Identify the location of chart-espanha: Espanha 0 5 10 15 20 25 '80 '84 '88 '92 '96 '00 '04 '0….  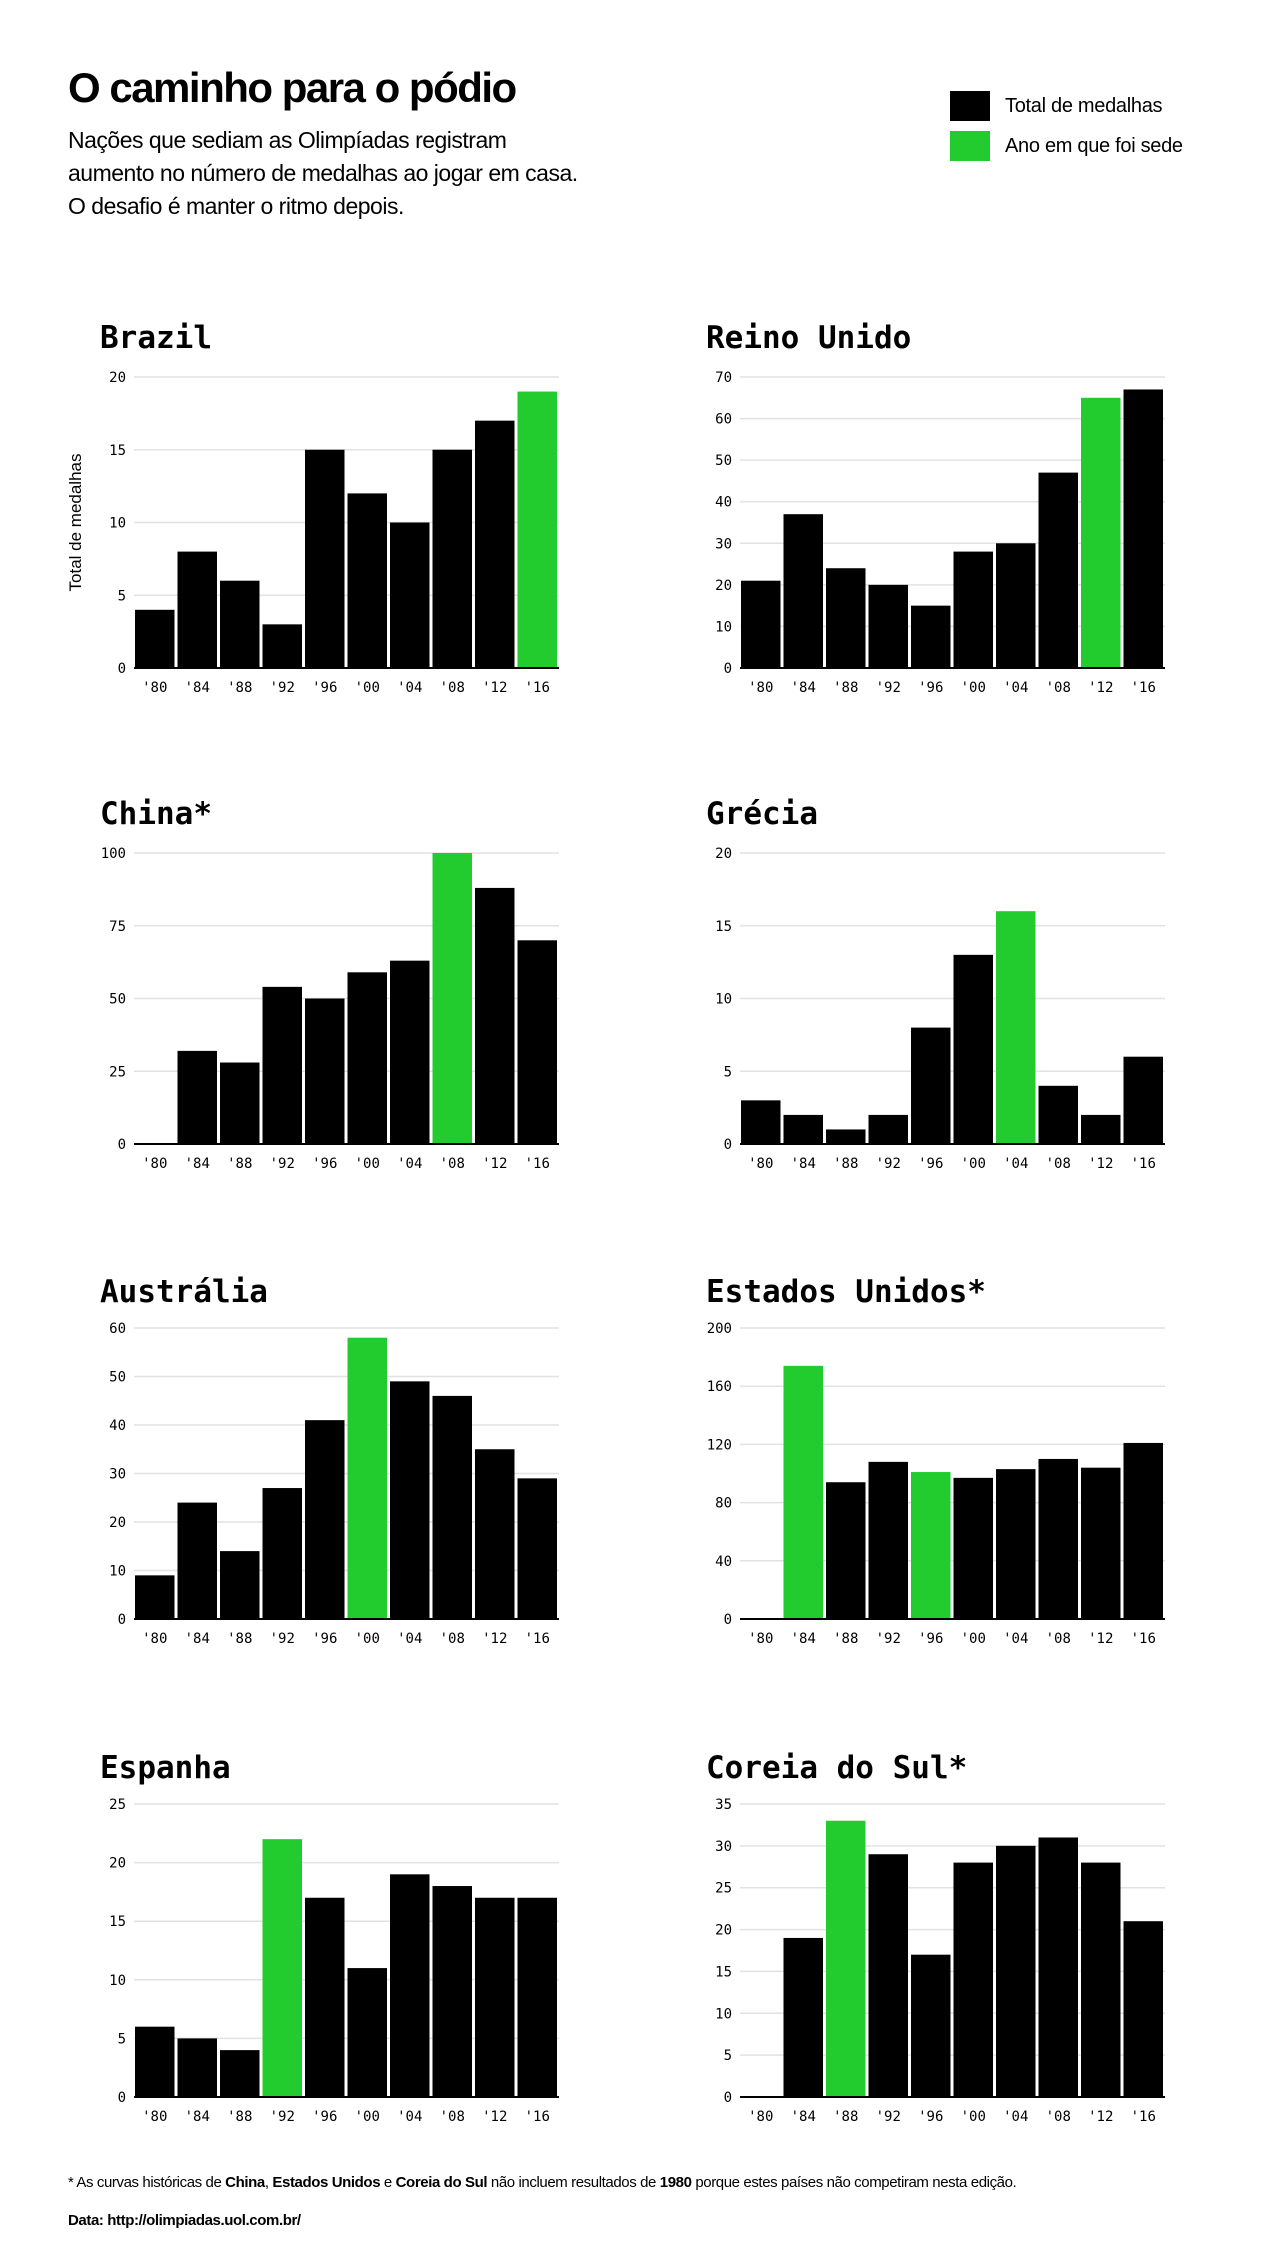
(329, 1937).